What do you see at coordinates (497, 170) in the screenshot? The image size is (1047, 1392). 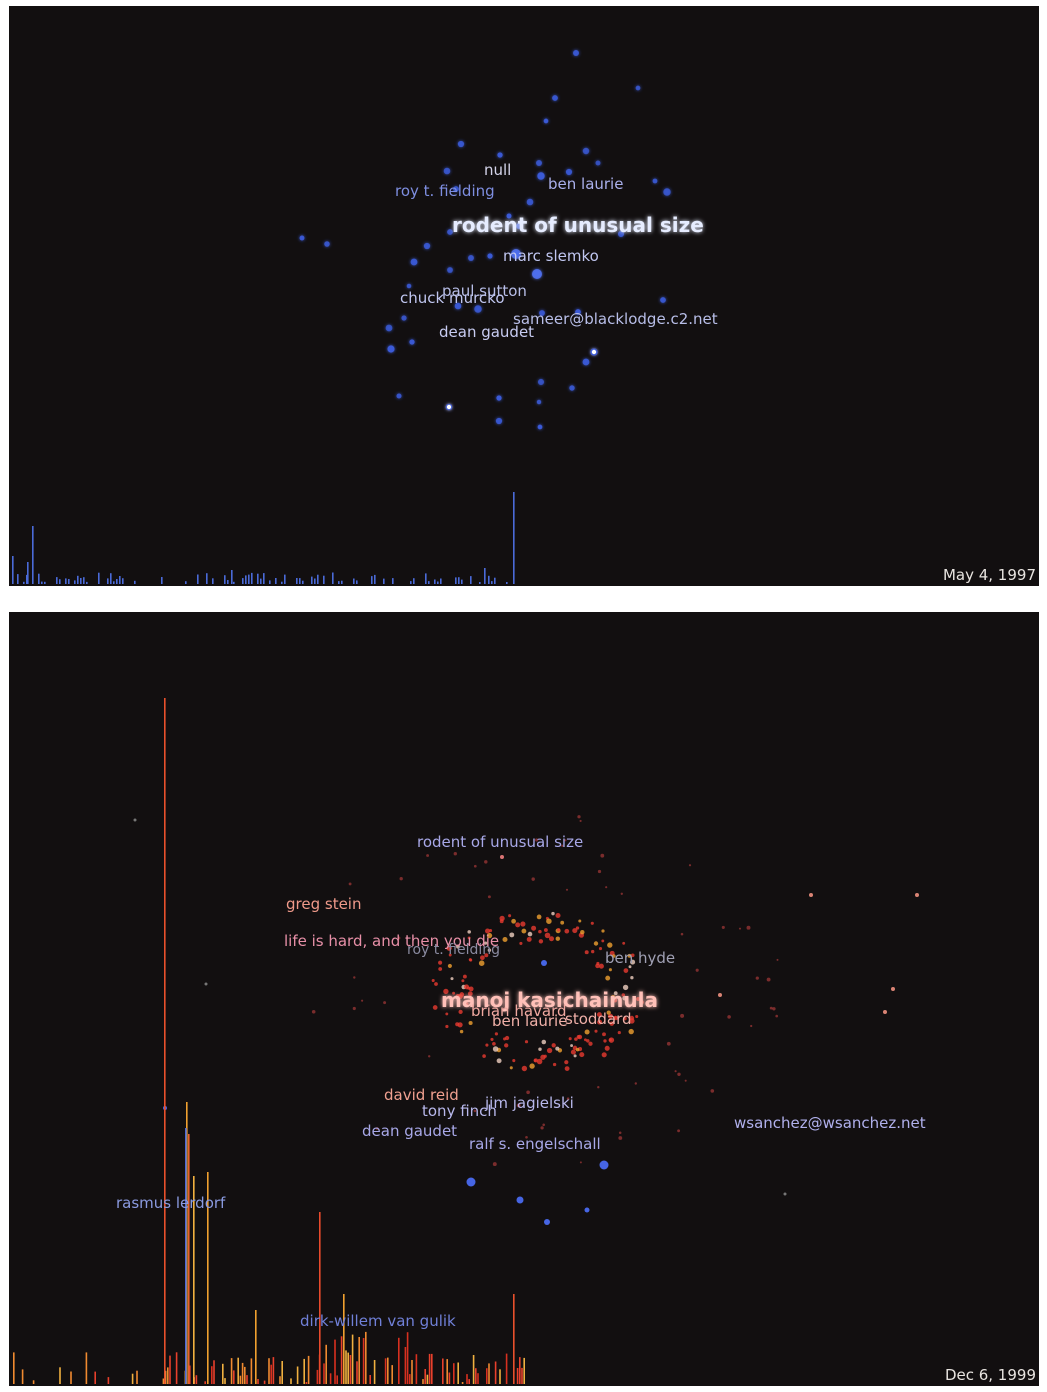 I see `node-label: null` at bounding box center [497, 170].